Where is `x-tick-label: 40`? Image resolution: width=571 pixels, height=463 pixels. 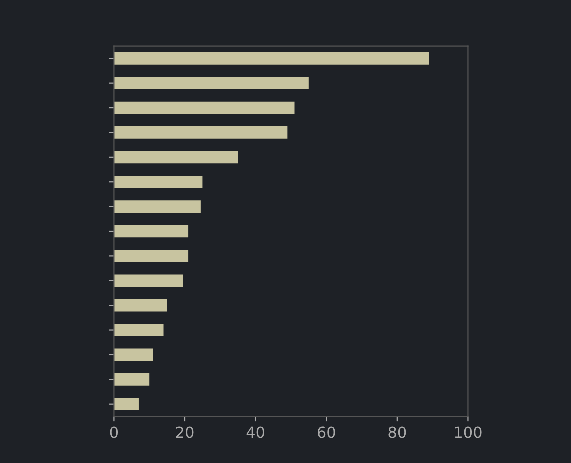
x-tick-label: 40 is located at coordinates (255, 432).